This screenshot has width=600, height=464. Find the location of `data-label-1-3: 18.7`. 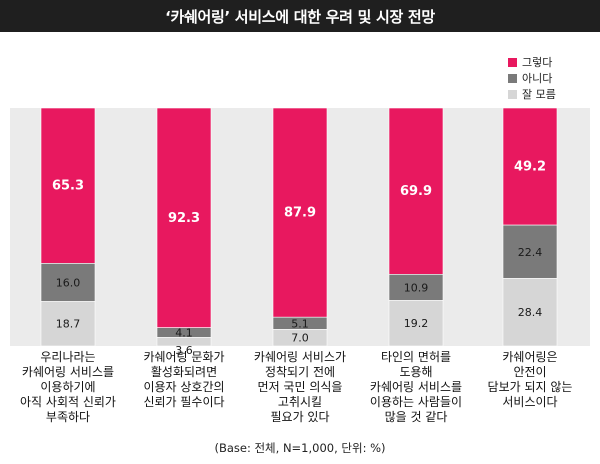

data-label-1-3: 18.7 is located at coordinates (68, 324).